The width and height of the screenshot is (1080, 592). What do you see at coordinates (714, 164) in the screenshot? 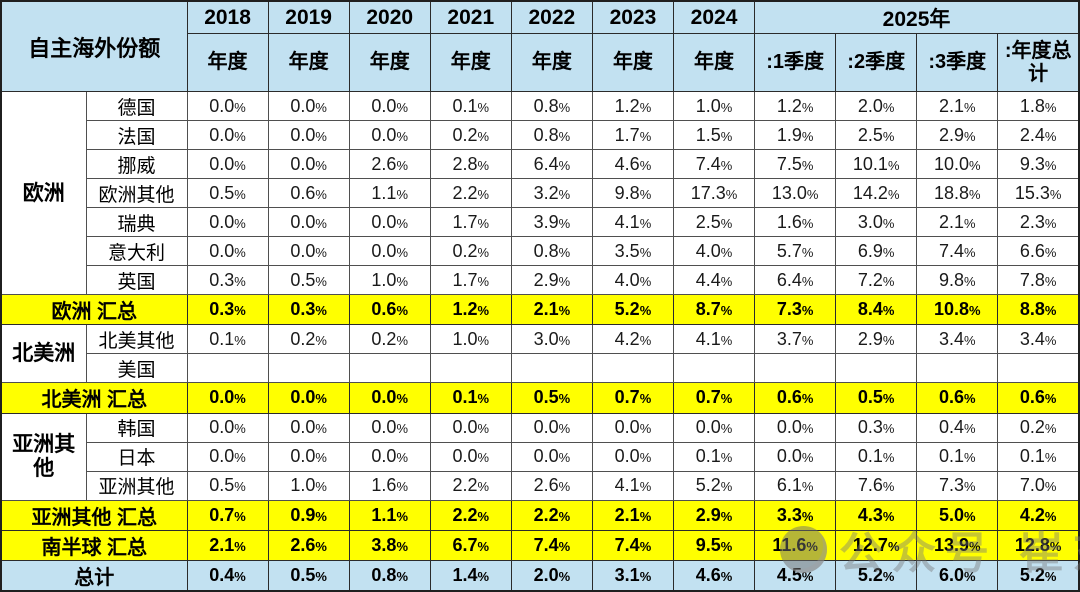
I see `value-cell: 7.4%` at bounding box center [714, 164].